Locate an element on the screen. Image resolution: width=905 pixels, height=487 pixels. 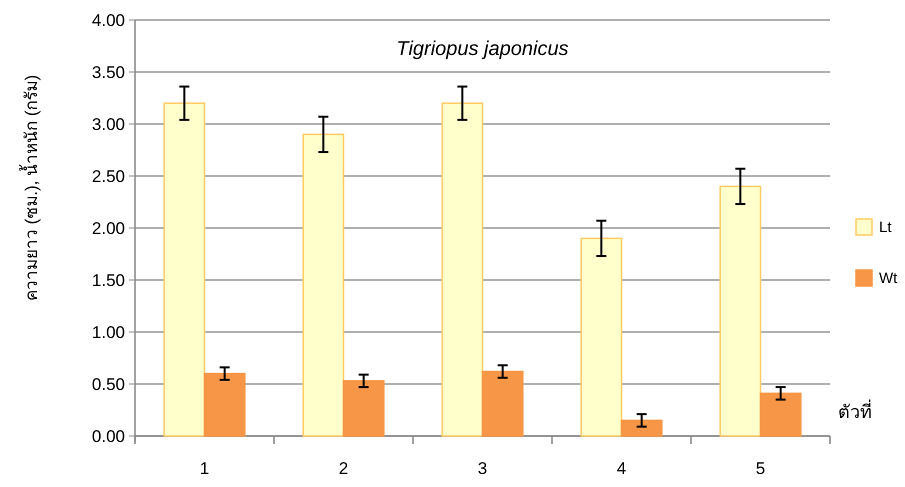
y-tick-label: 4.00 is located at coordinates (108, 20).